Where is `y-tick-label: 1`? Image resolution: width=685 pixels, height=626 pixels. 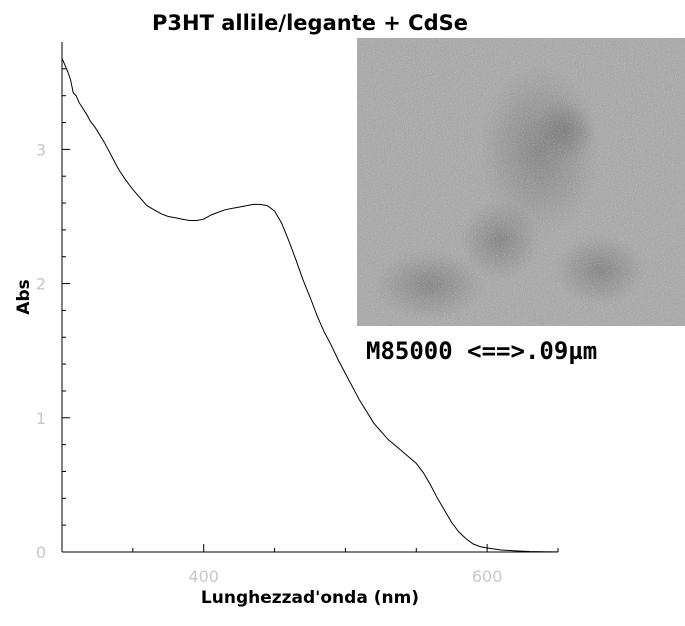
y-tick-label: 1 is located at coordinates (41, 418).